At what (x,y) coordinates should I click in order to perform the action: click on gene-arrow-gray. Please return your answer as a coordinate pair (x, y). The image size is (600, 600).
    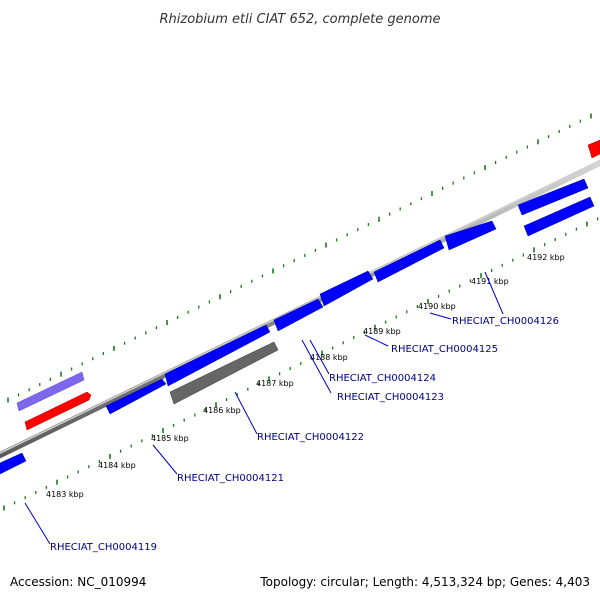
    Looking at the image, I should click on (224, 373).